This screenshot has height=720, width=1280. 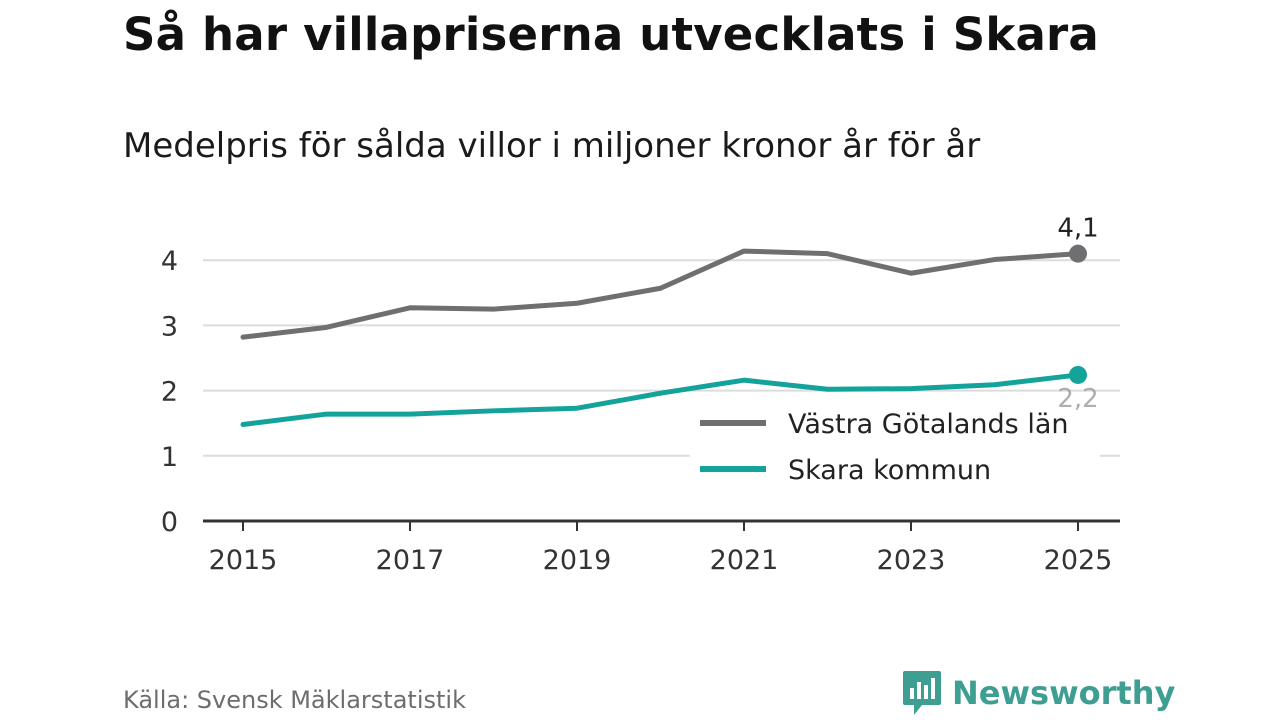 What do you see at coordinates (660, 400) in the screenshot?
I see `series-line-municipality` at bounding box center [660, 400].